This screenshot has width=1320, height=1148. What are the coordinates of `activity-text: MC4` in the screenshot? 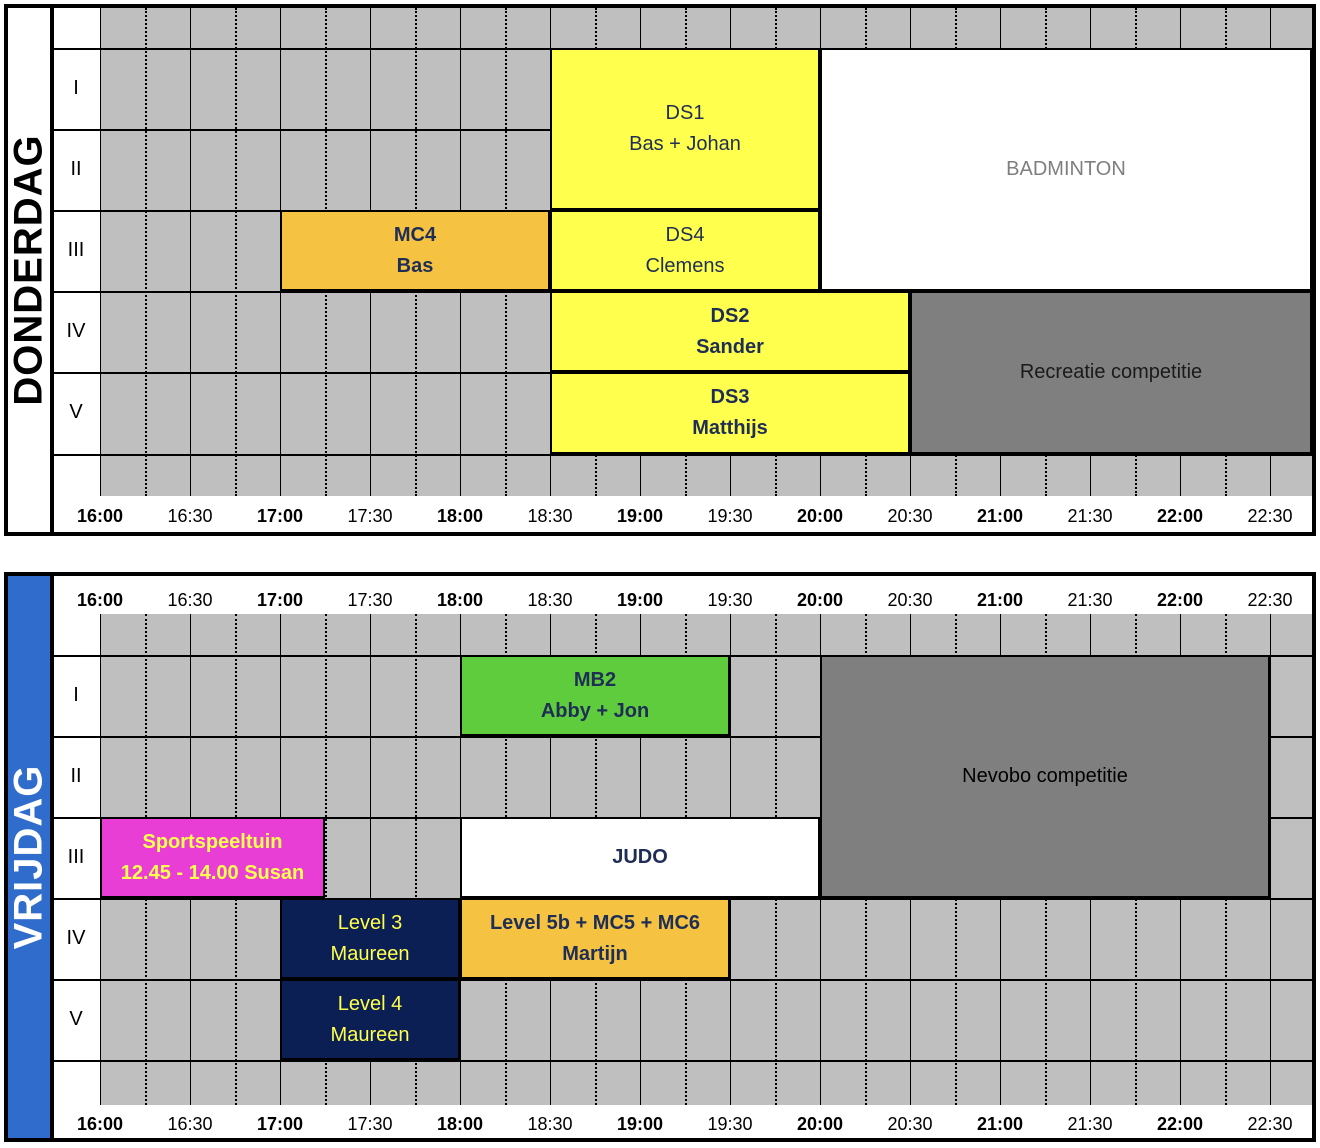 It's located at (415, 234).